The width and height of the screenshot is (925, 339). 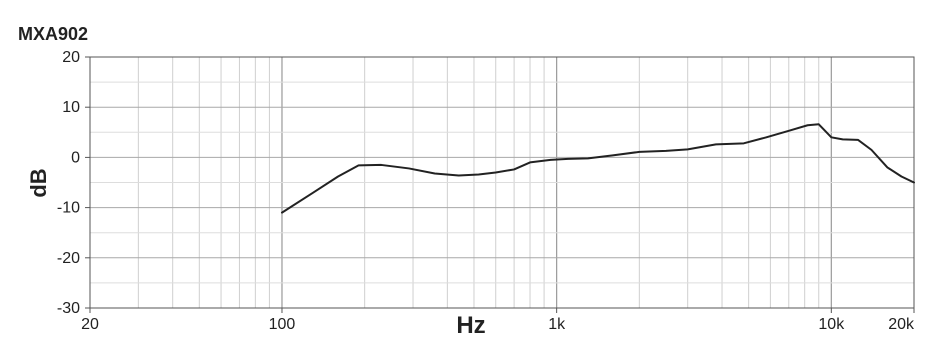 What do you see at coordinates (901, 324) in the screenshot?
I see `x-tick-label: 20k` at bounding box center [901, 324].